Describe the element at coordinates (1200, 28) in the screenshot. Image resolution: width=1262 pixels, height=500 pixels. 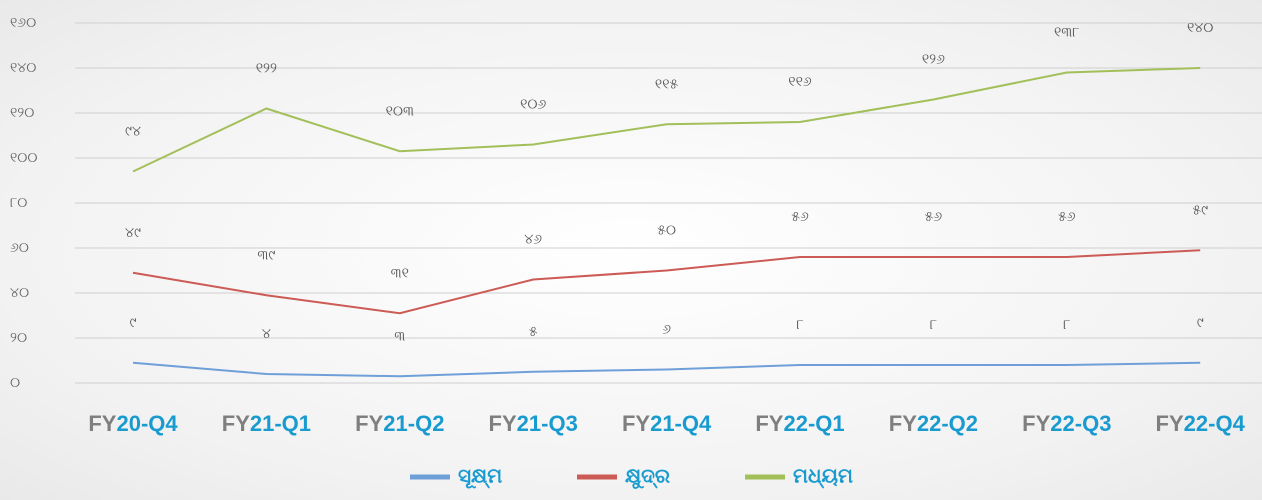
I see `value-label: ୧୪୦` at that location.